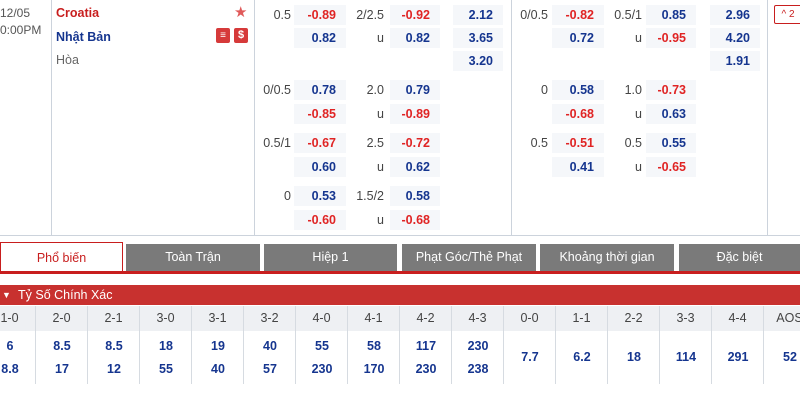  I want to click on ft-handicap-line: 0/0.5, so click(277, 90).